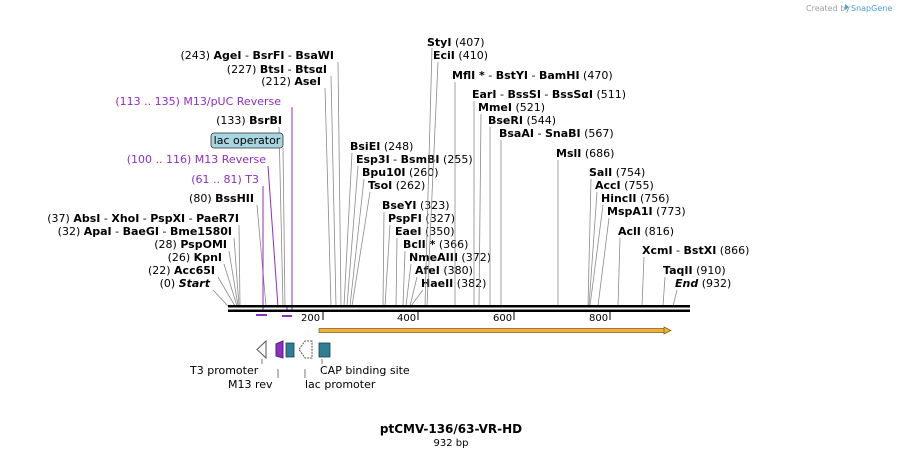 The height and width of the screenshot is (458, 903). I want to click on primer-label-m13-puc-reverse: (113 .. 135) M13/pUC Reverse, so click(198, 101).